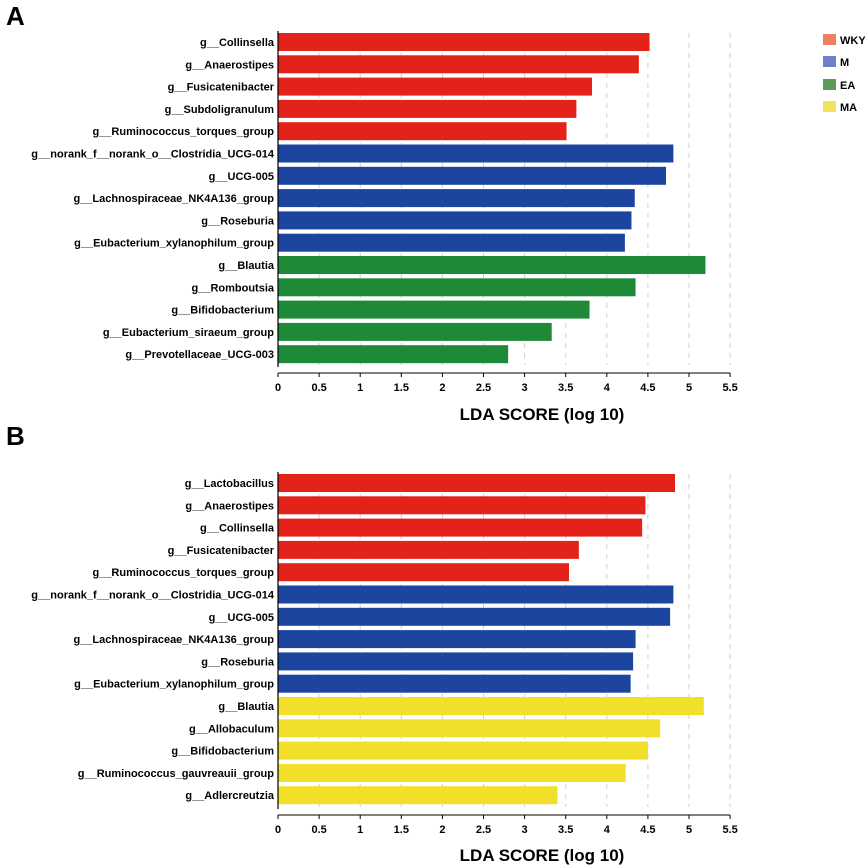  Describe the element at coordinates (231, 729) in the screenshot. I see `category-label: g__Allobaculum` at that location.